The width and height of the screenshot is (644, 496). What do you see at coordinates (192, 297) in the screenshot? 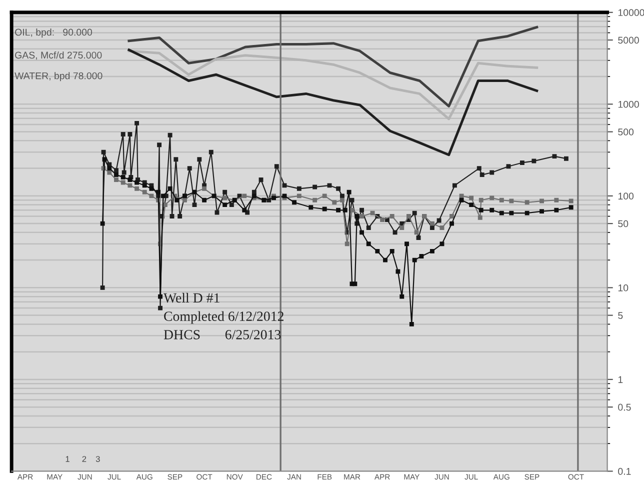
I see `annotation: Well D #1` at bounding box center [192, 297].